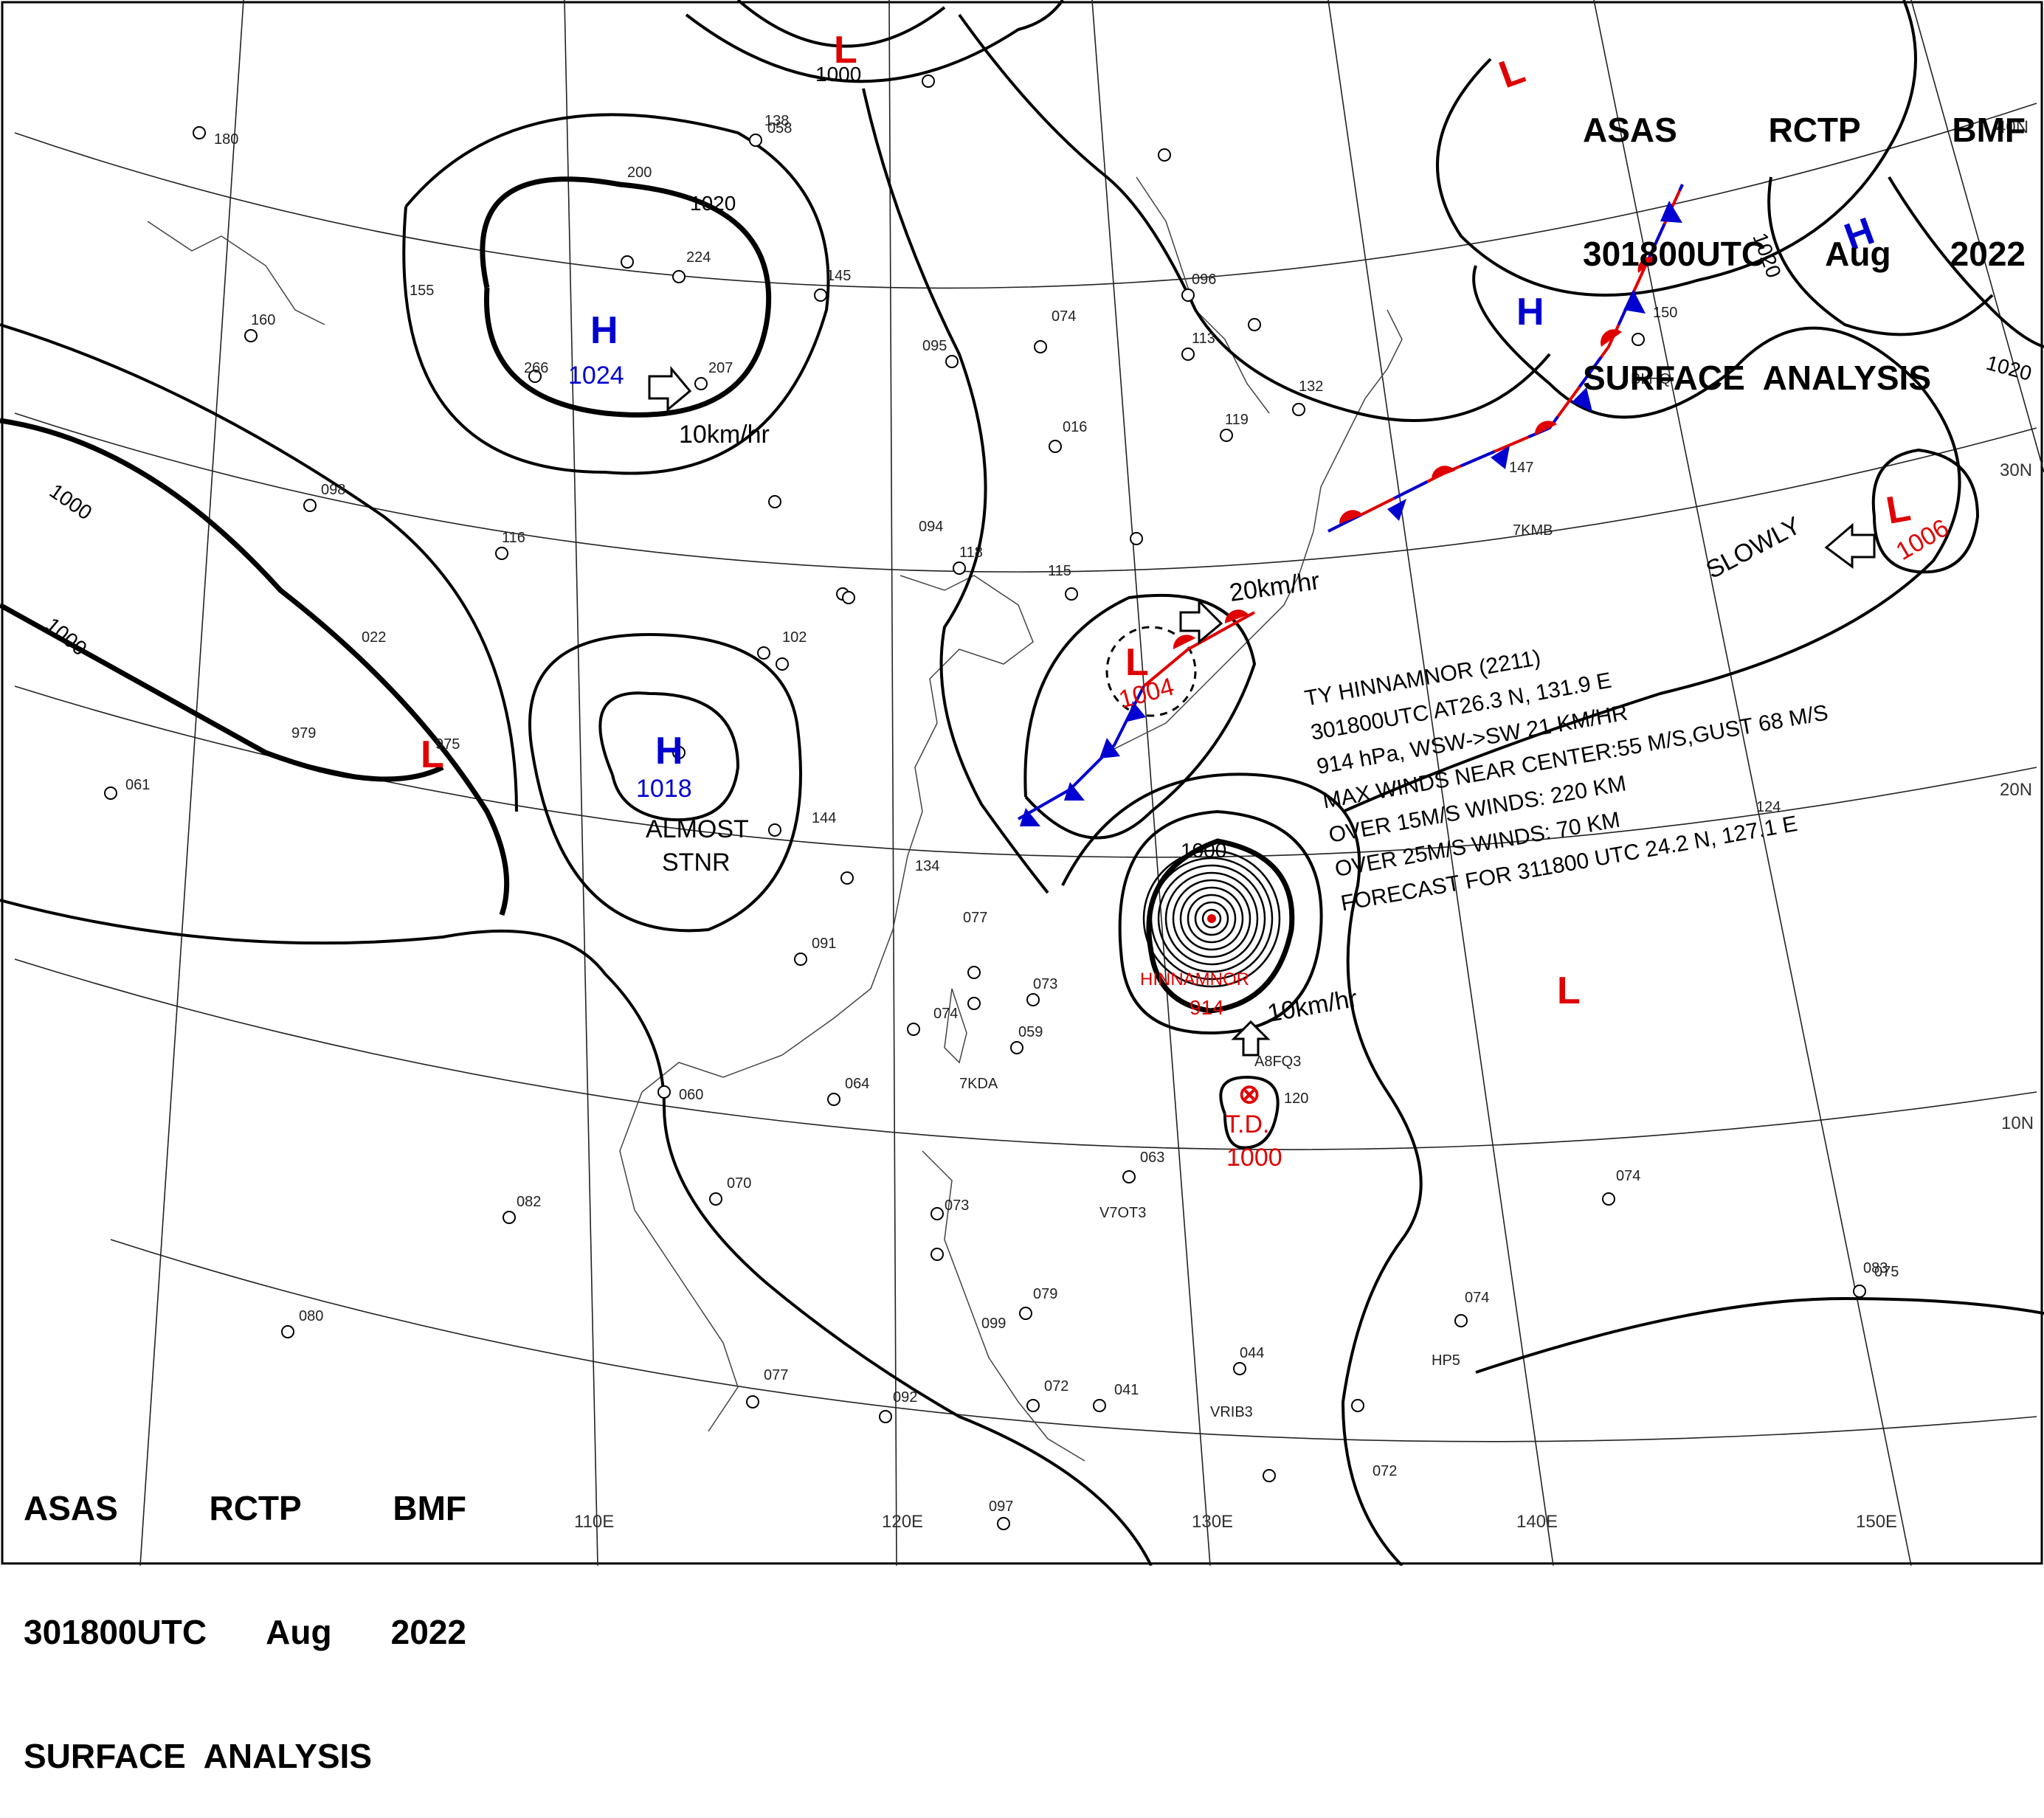  I want to click on meridian-140e, so click(1440, 783).